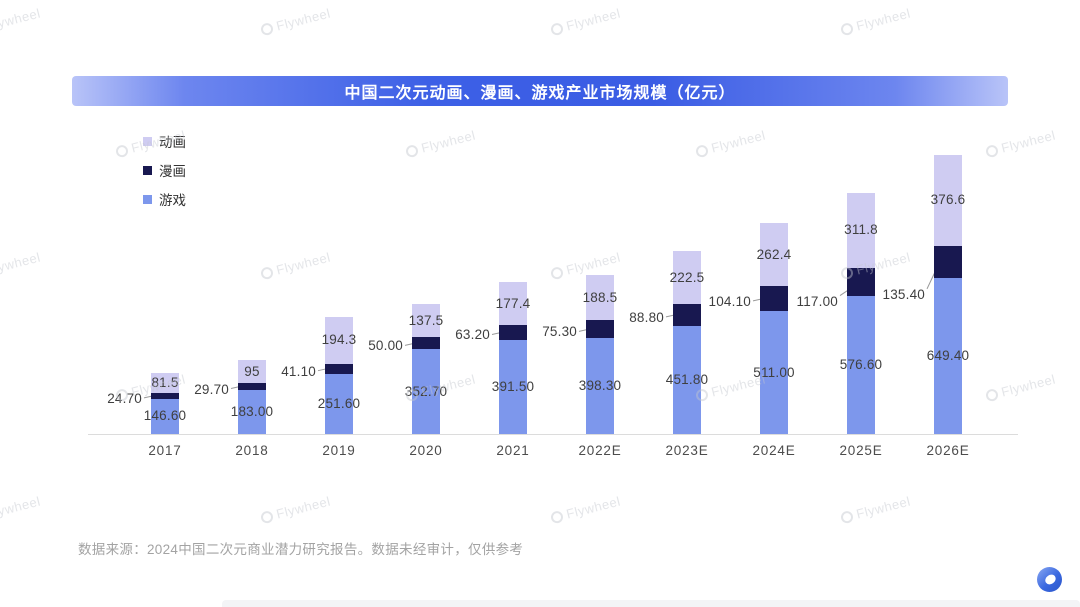 The image size is (1080, 607). I want to click on bar-2017-game-segment, so click(165, 416).